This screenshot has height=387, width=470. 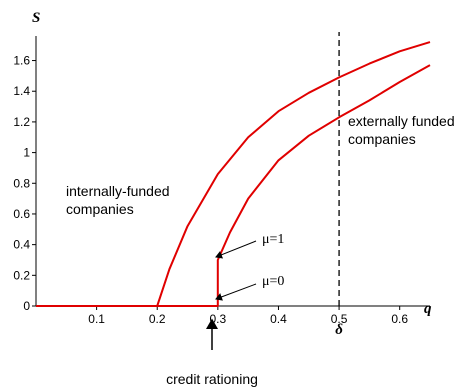 What do you see at coordinates (36, 18) in the screenshot?
I see `y-axis-label: S` at bounding box center [36, 18].